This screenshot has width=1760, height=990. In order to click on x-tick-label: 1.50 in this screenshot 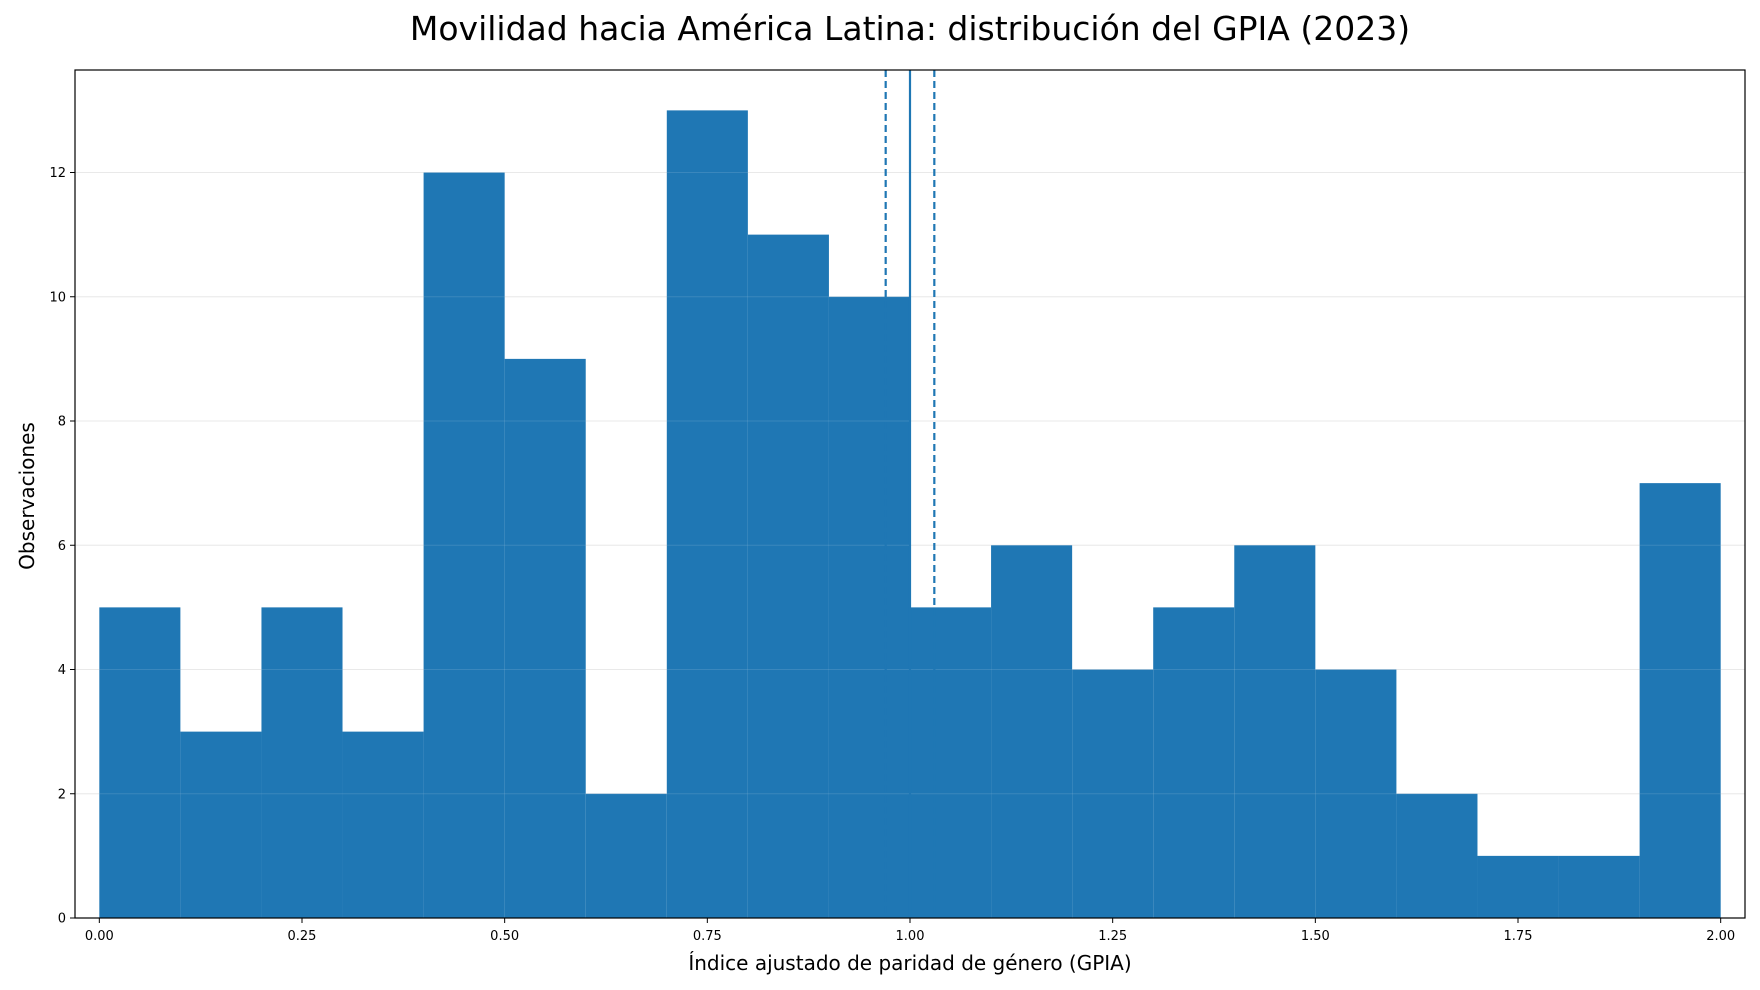, I will do `click(1315, 936)`.